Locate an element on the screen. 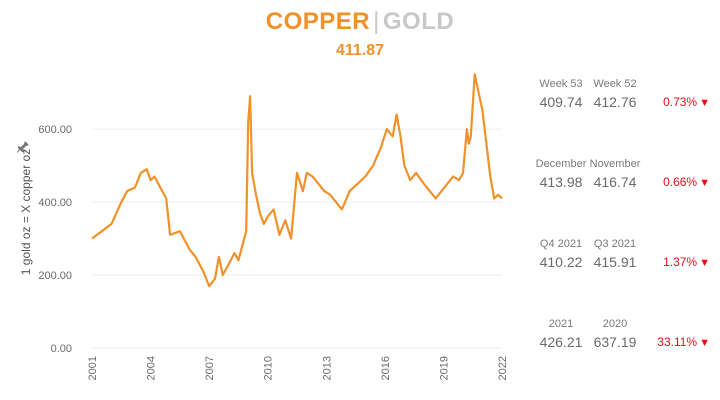 The image size is (720, 400). y-axis-label: 1 gold oz = X copper oz is located at coordinates (26, 212).